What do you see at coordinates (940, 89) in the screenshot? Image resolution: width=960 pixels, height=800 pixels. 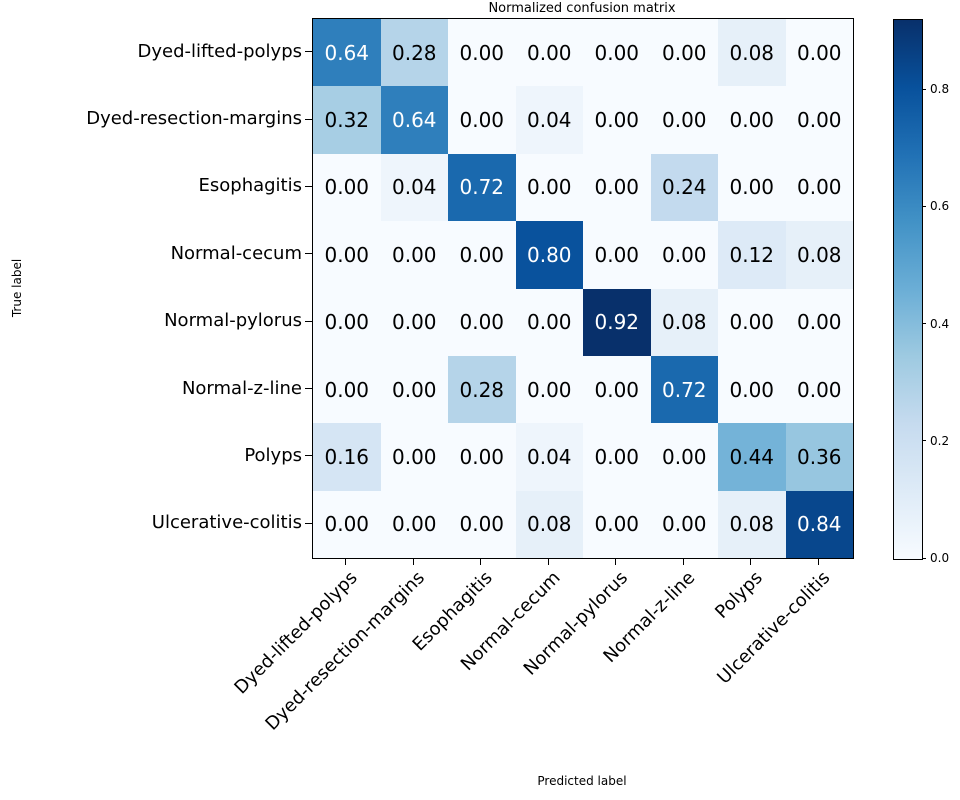 I see `colorbar-tick-label: 0.8` at bounding box center [940, 89].